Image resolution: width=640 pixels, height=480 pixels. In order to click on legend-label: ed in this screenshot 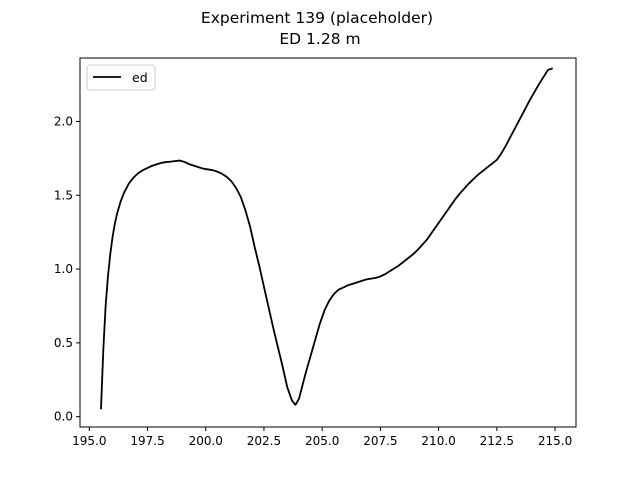, I will do `click(140, 77)`.